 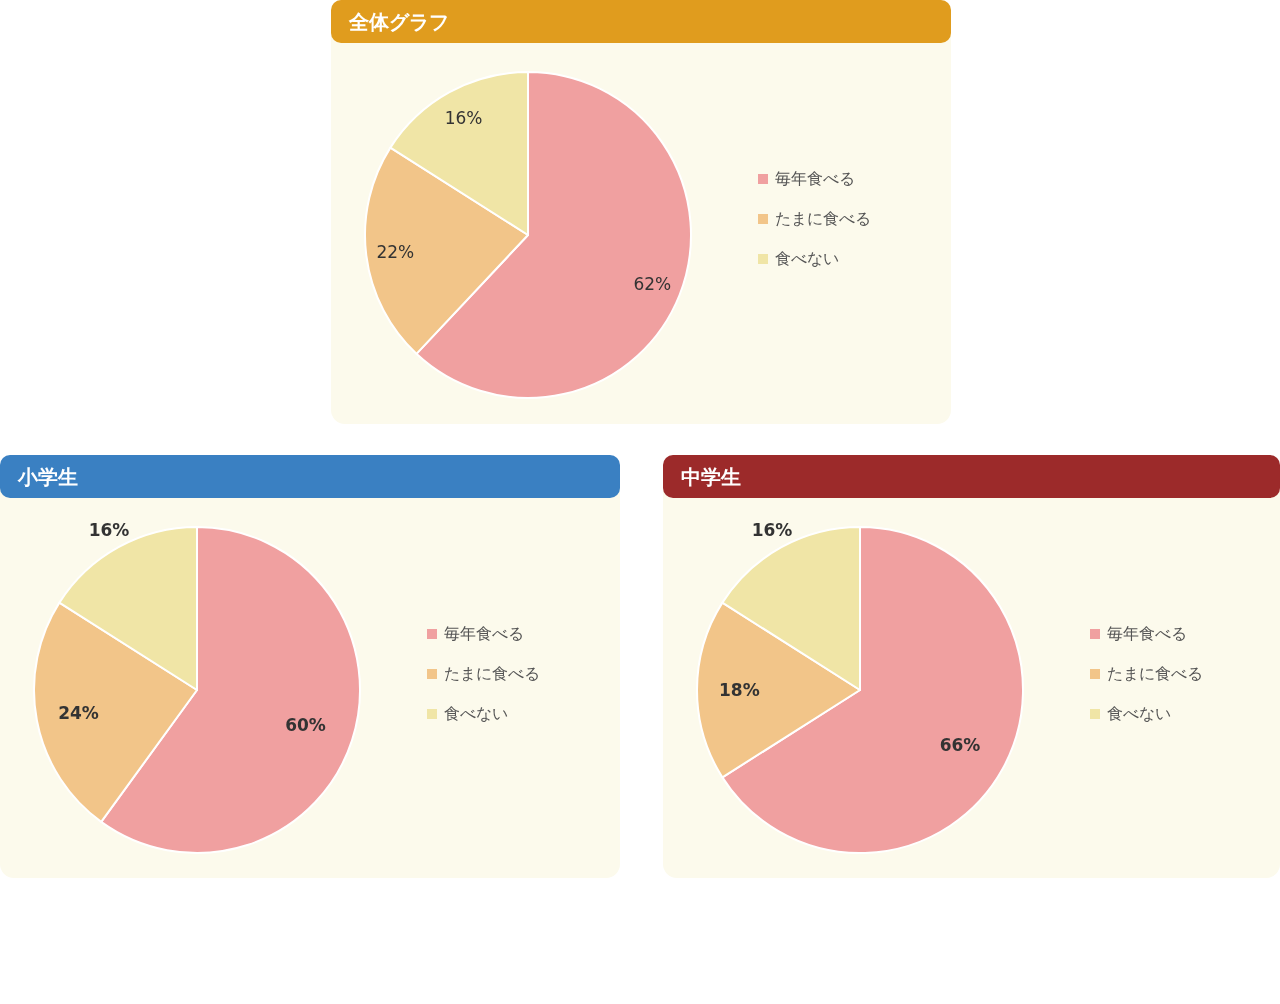 What do you see at coordinates (395, 251) in the screenshot?
I see `data-label: 22%` at bounding box center [395, 251].